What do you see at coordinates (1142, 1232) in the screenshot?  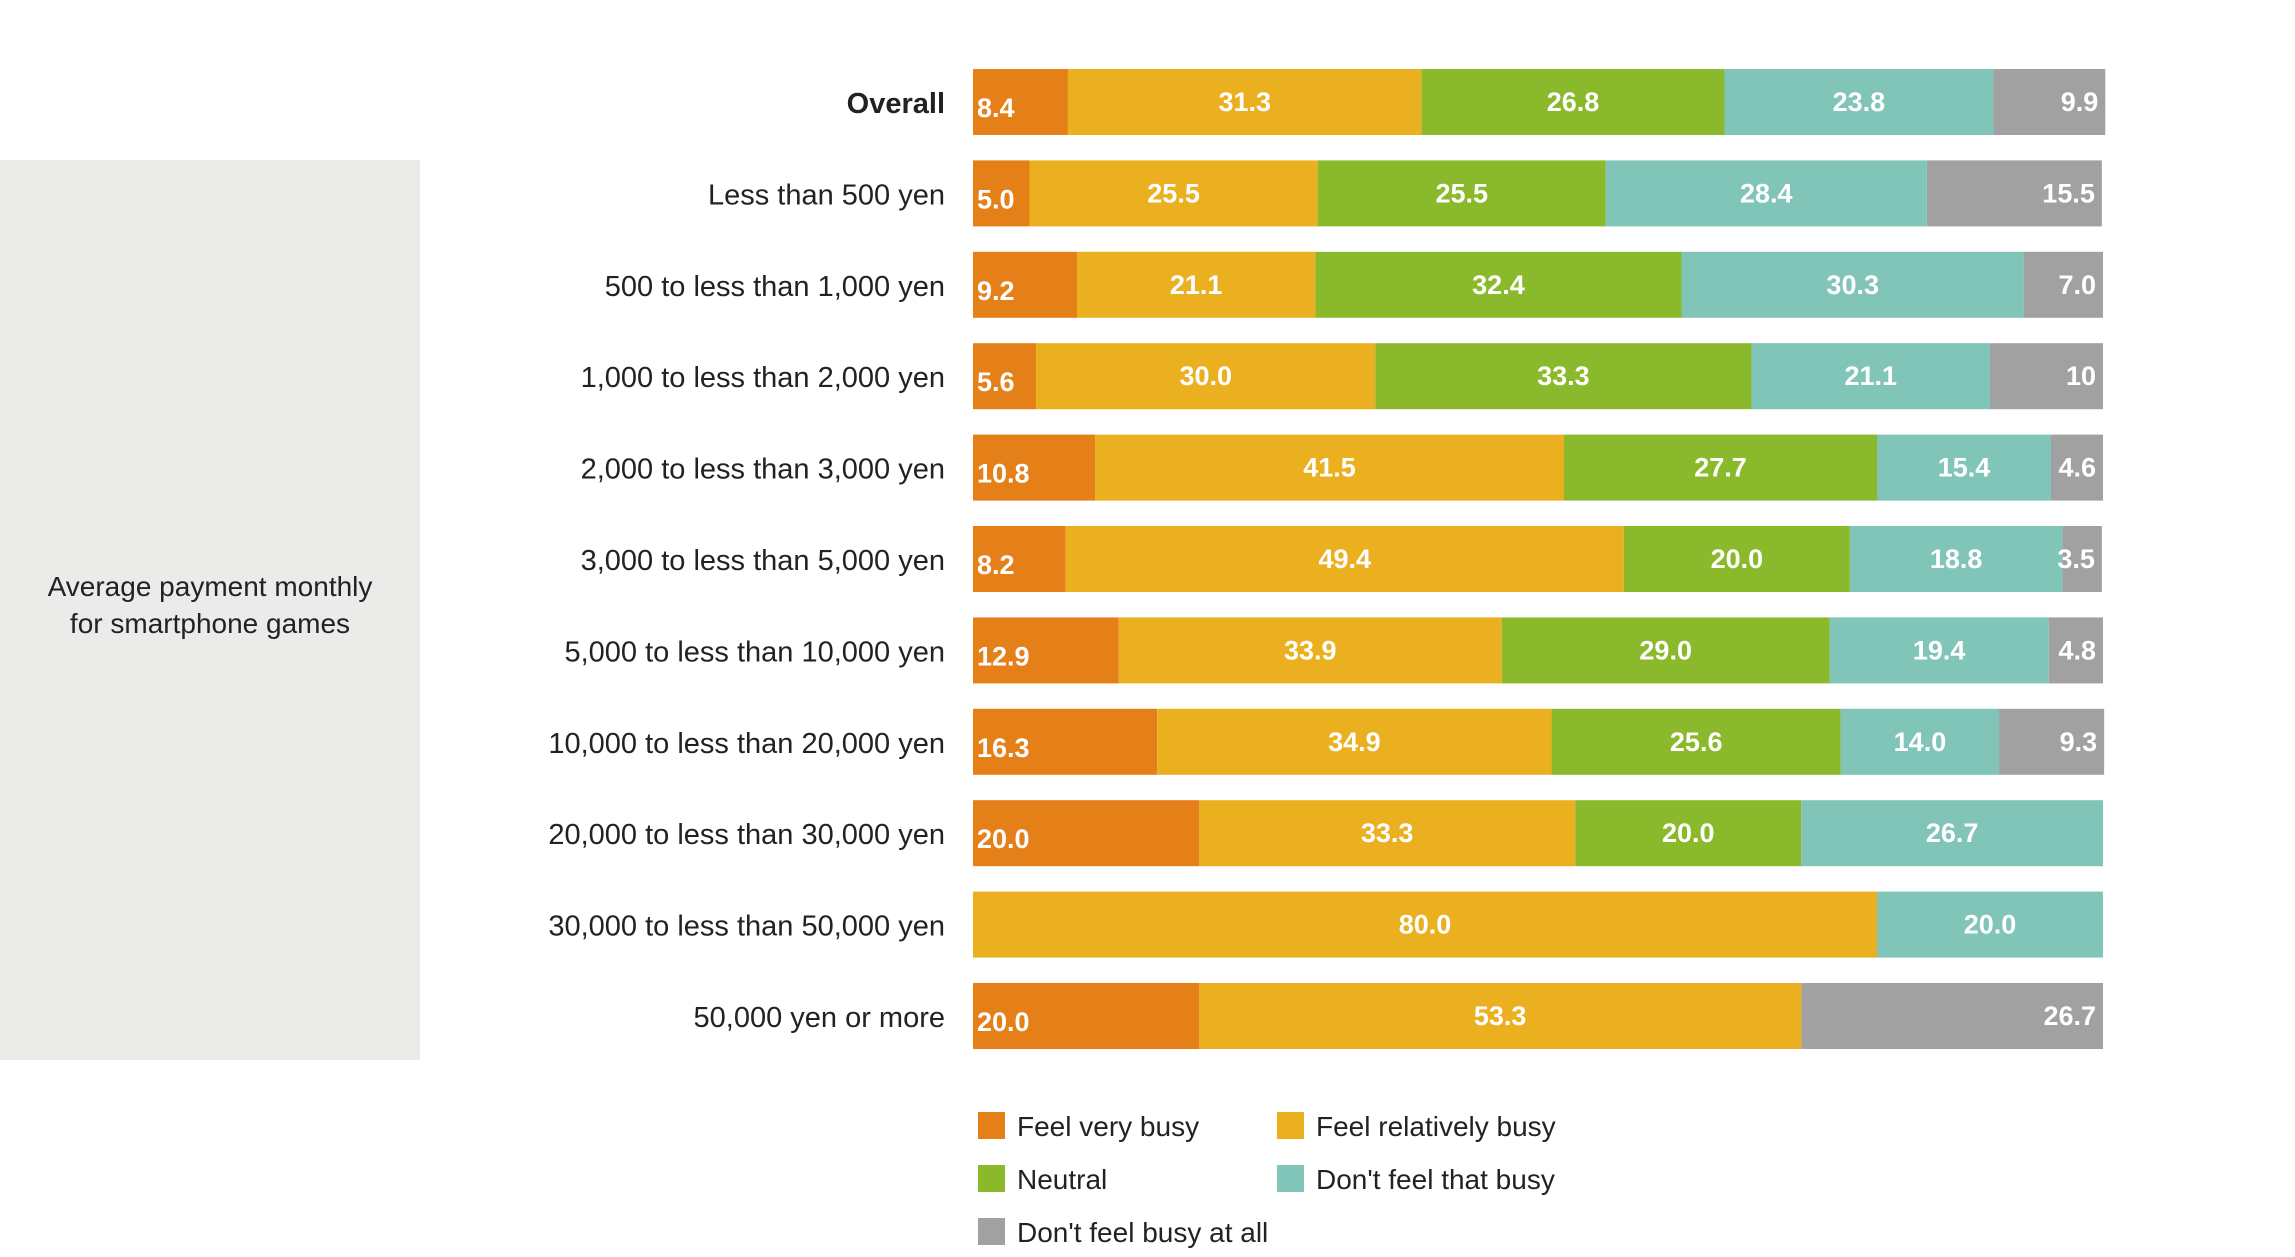 I see `legend-label: Don't feel busy at all` at bounding box center [1142, 1232].